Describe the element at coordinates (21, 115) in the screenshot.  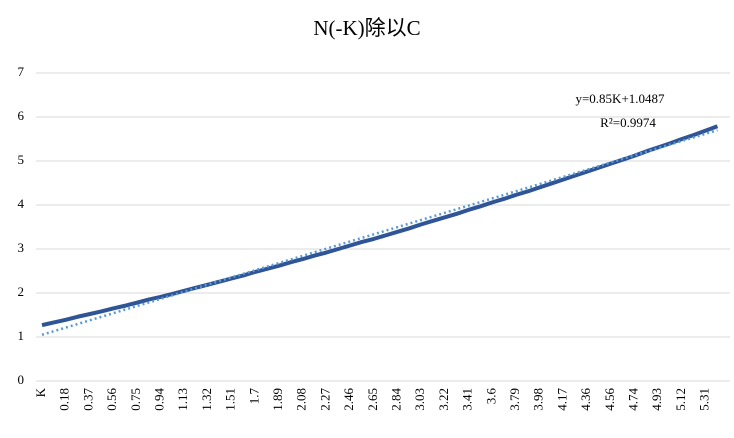
I see `y-tick-label: 6` at that location.